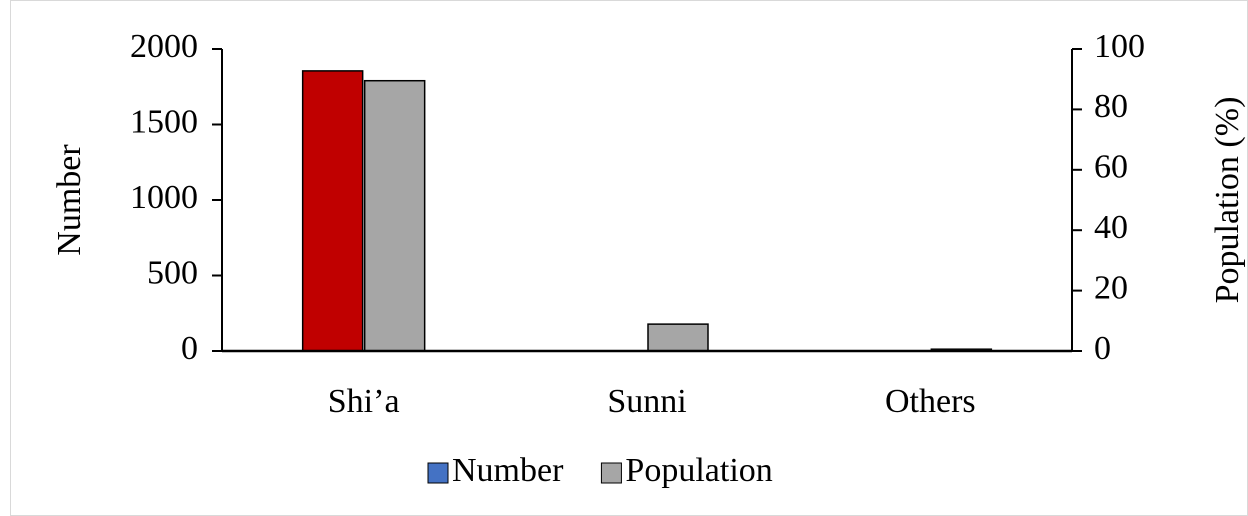  What do you see at coordinates (1119, 46) in the screenshot?
I see `y2-tick-label: 100` at bounding box center [1119, 46].